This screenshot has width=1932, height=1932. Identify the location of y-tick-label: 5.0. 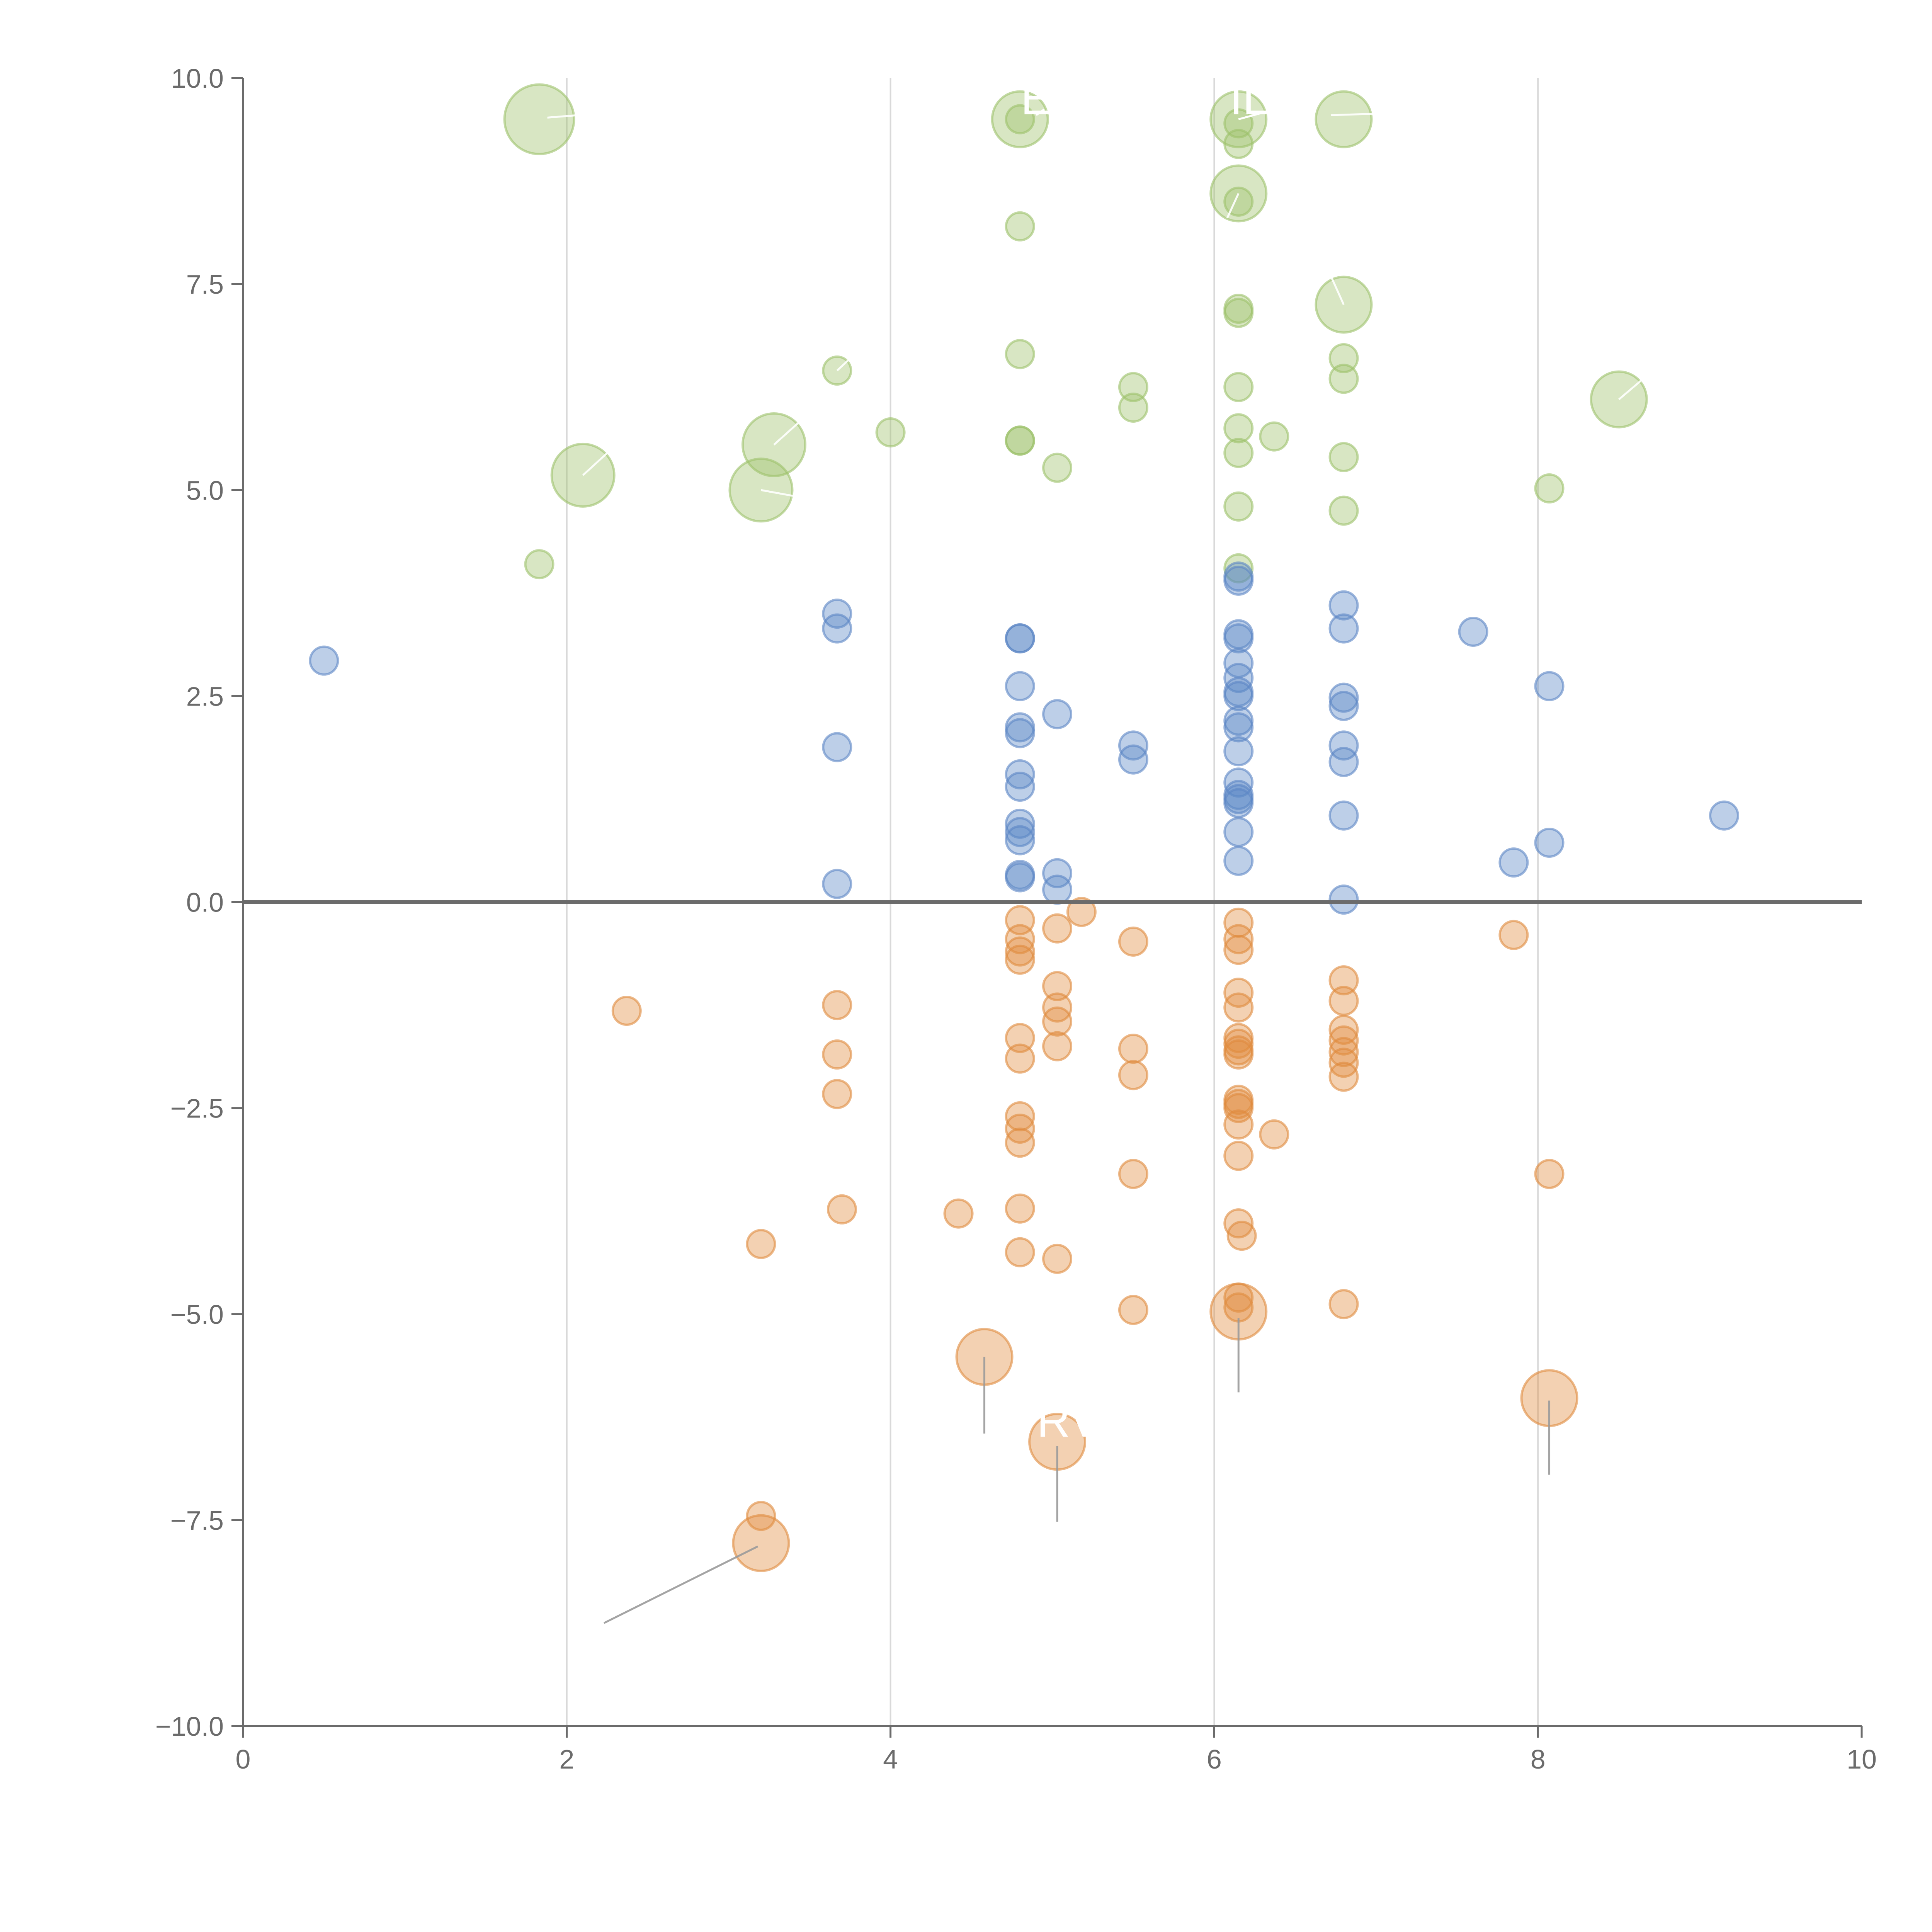
(205, 490).